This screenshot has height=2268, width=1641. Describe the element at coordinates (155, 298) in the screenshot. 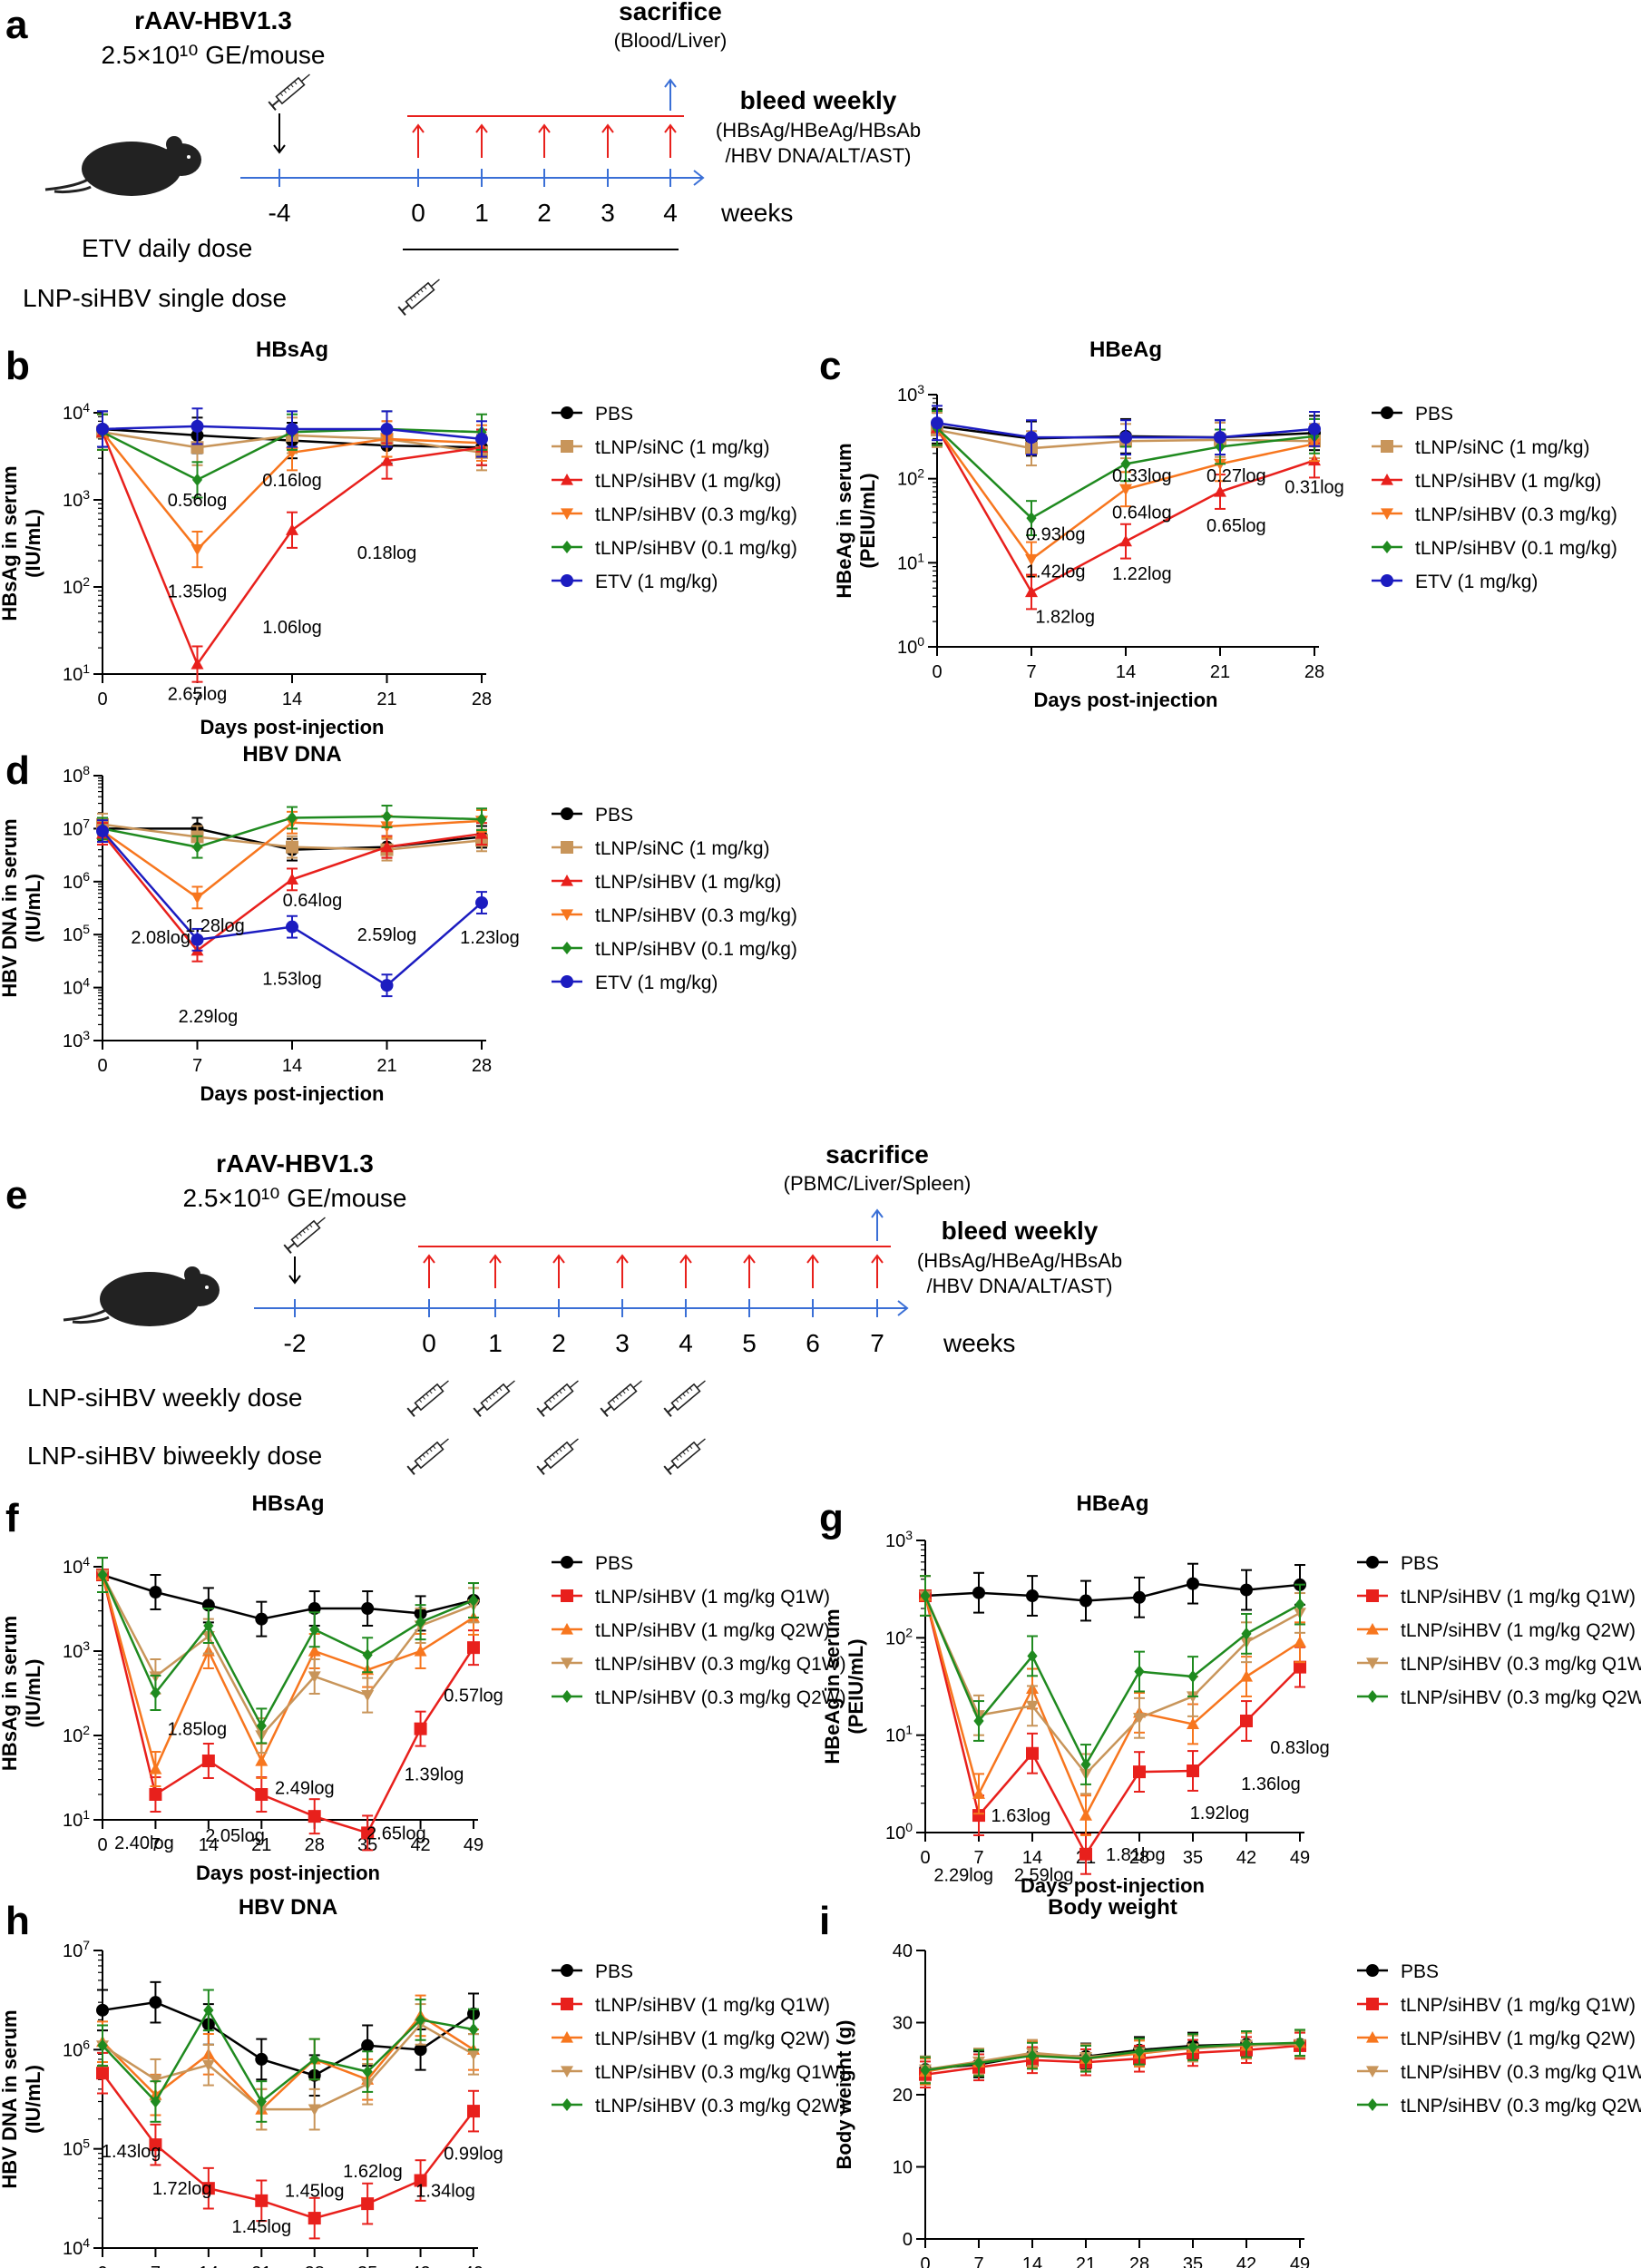

I see `lnp-label: LNP-siHBV single dose` at that location.